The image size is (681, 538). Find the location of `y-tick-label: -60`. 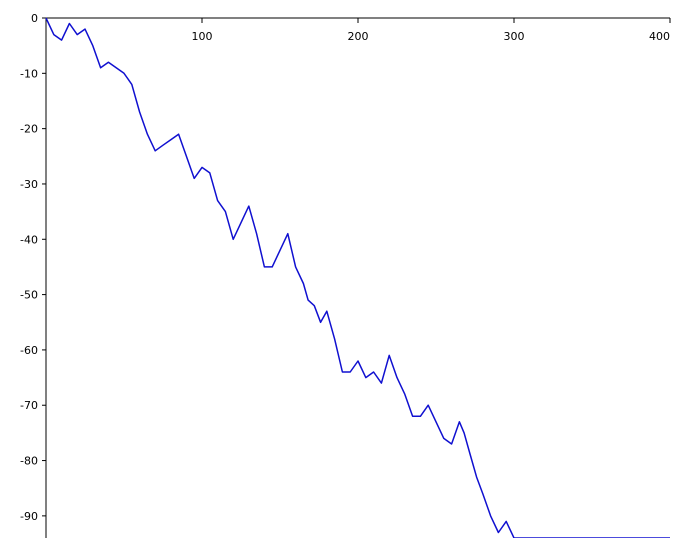

y-tick-label: -60 is located at coordinates (29, 350).